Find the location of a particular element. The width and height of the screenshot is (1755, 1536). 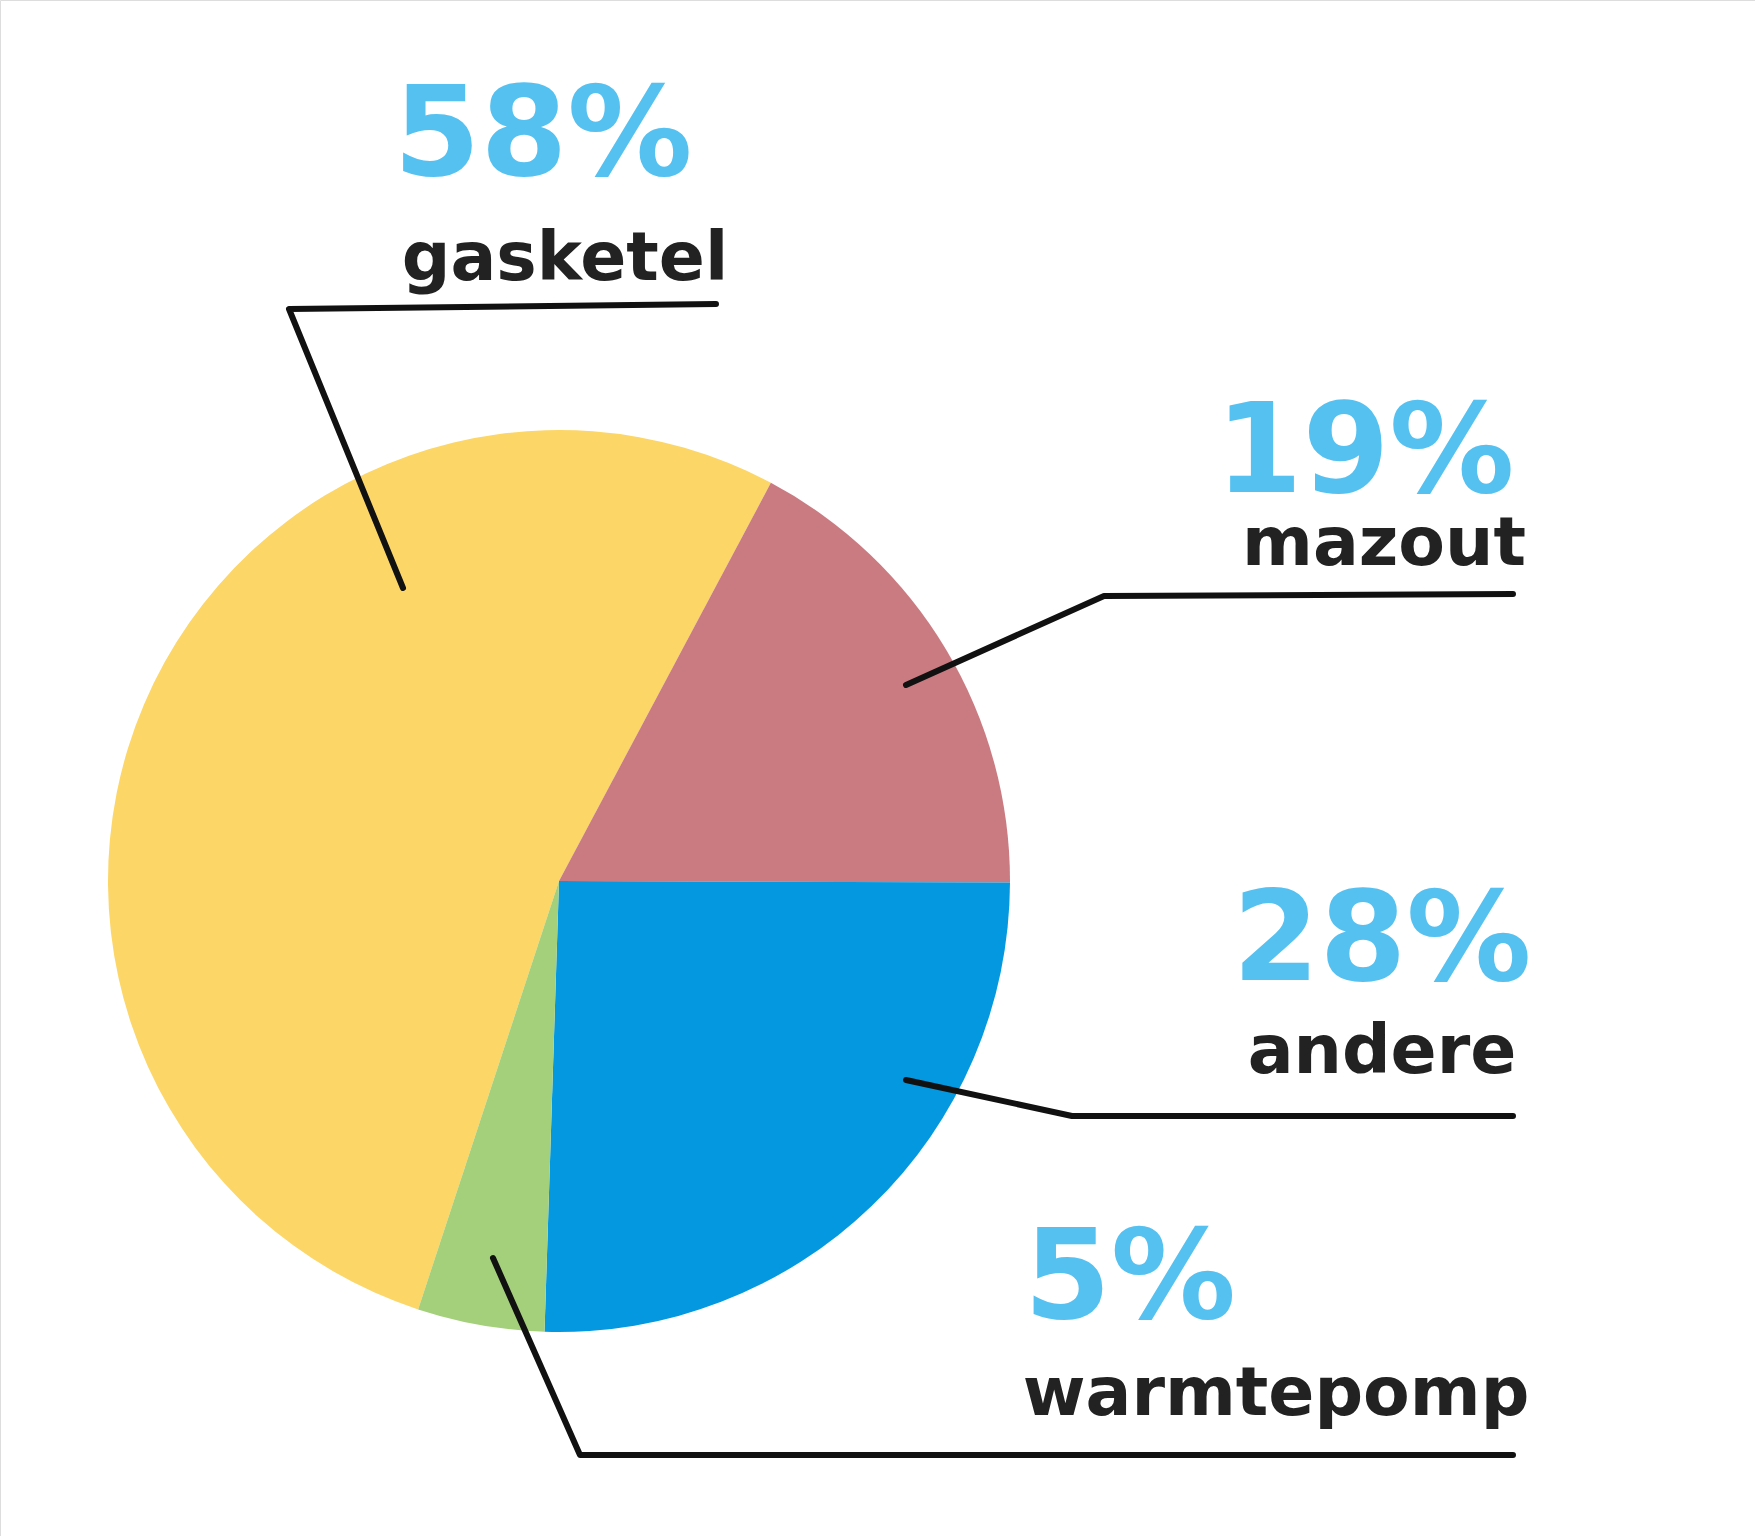

slice-label: gasketel is located at coordinates (565, 256).